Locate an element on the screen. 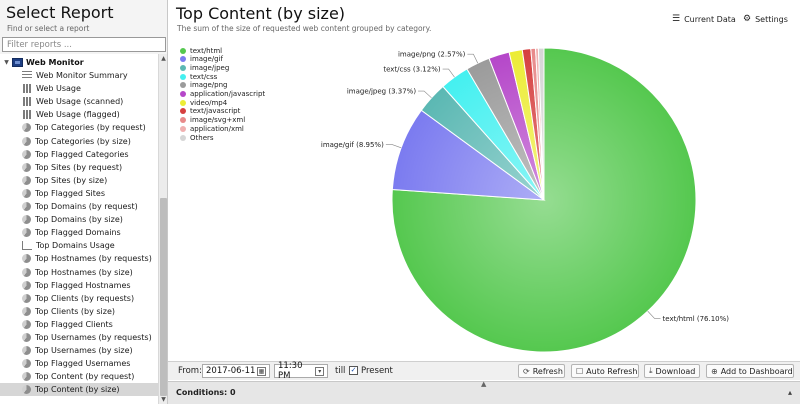 This screenshot has width=800, height=404. scroll-down-icon: ▼ is located at coordinates (163, 399).